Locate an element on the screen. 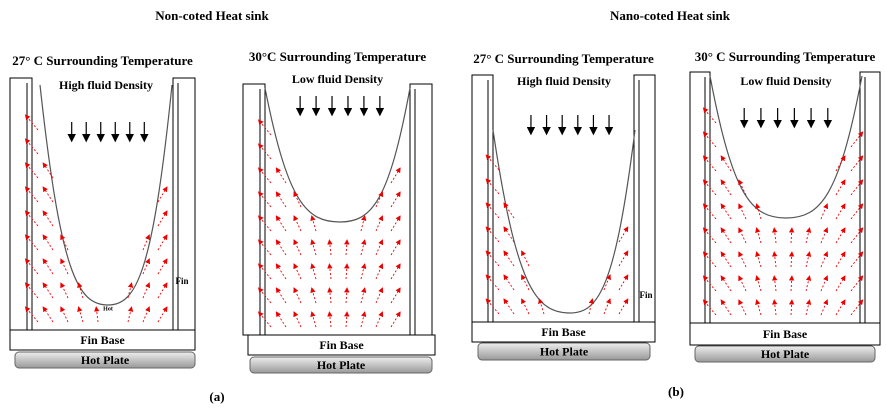  fin-right is located at coordinates (870, 197).